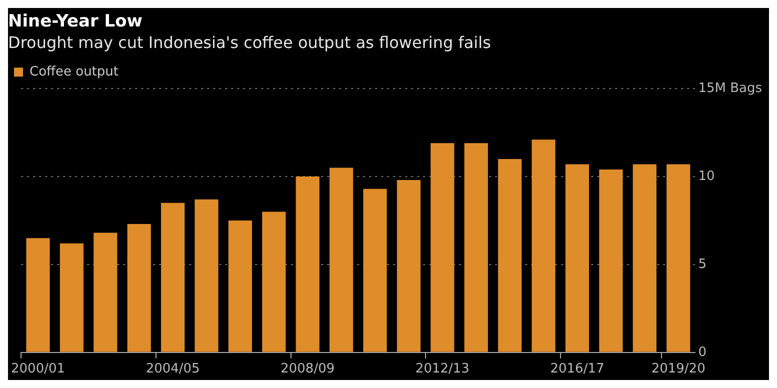 This screenshot has height=388, width=777. What do you see at coordinates (307, 369) in the screenshot?
I see `x-tick-label: 2008/09` at bounding box center [307, 369].